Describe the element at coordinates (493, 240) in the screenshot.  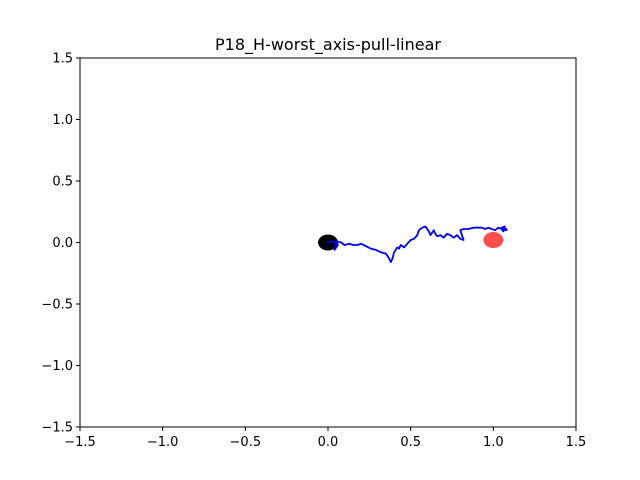
I see `goal-marker` at that location.